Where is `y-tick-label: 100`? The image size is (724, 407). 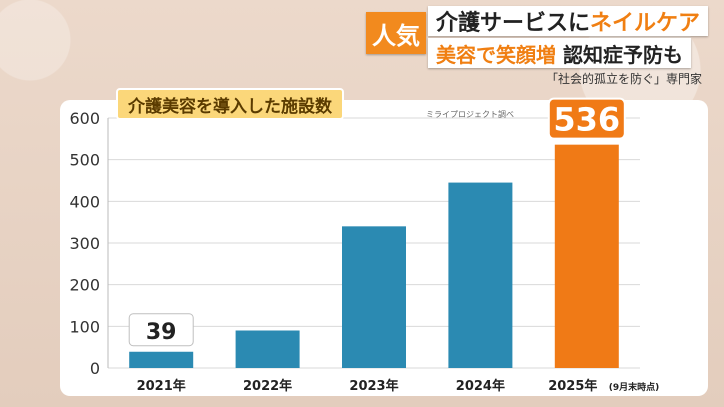 y-tick-label: 100 is located at coordinates (84, 326).